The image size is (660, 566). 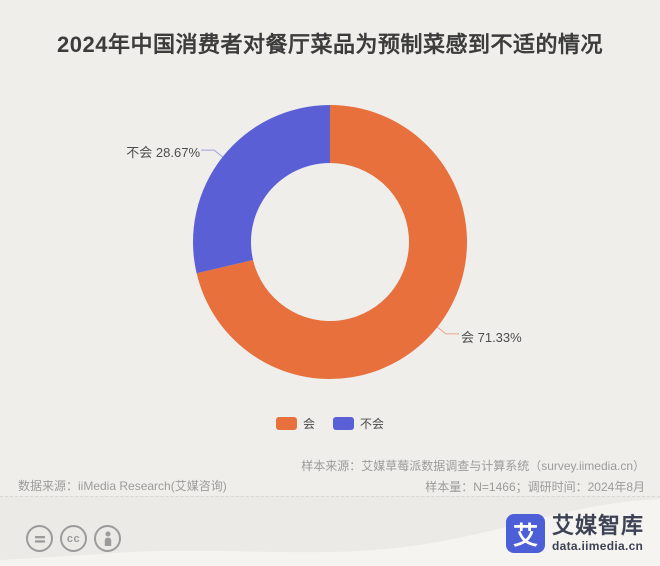 I want to click on cc-icon: cc, so click(x=73, y=538).